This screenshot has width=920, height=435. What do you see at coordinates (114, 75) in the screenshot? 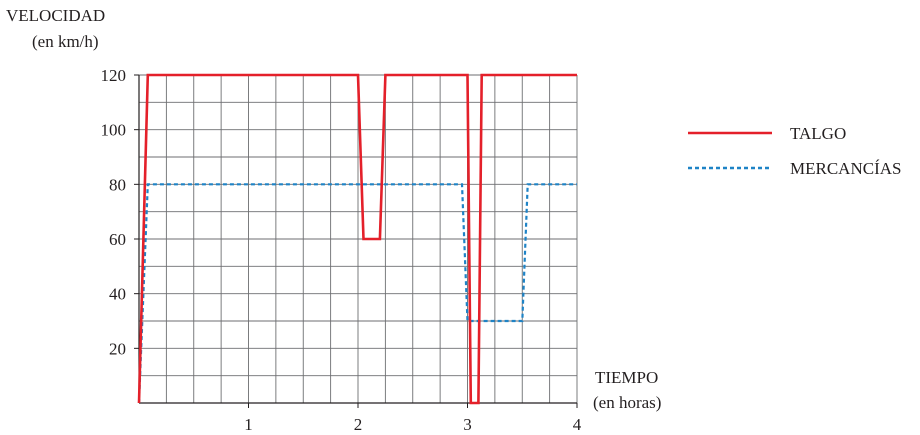
I see `y-tick-label: 120` at bounding box center [114, 75].